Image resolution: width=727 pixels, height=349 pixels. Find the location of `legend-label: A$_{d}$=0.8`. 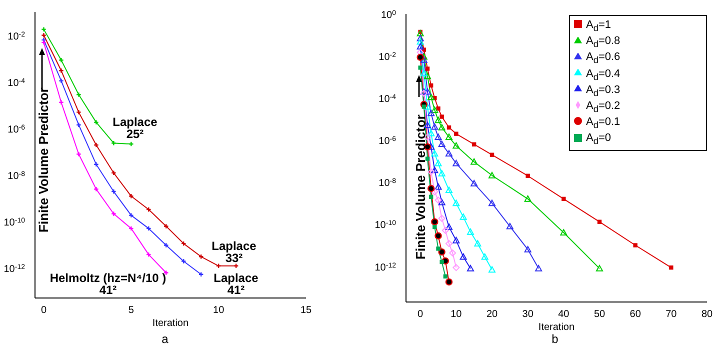

legend-label: A$_{d}$=0.8 is located at coordinates (603, 42).